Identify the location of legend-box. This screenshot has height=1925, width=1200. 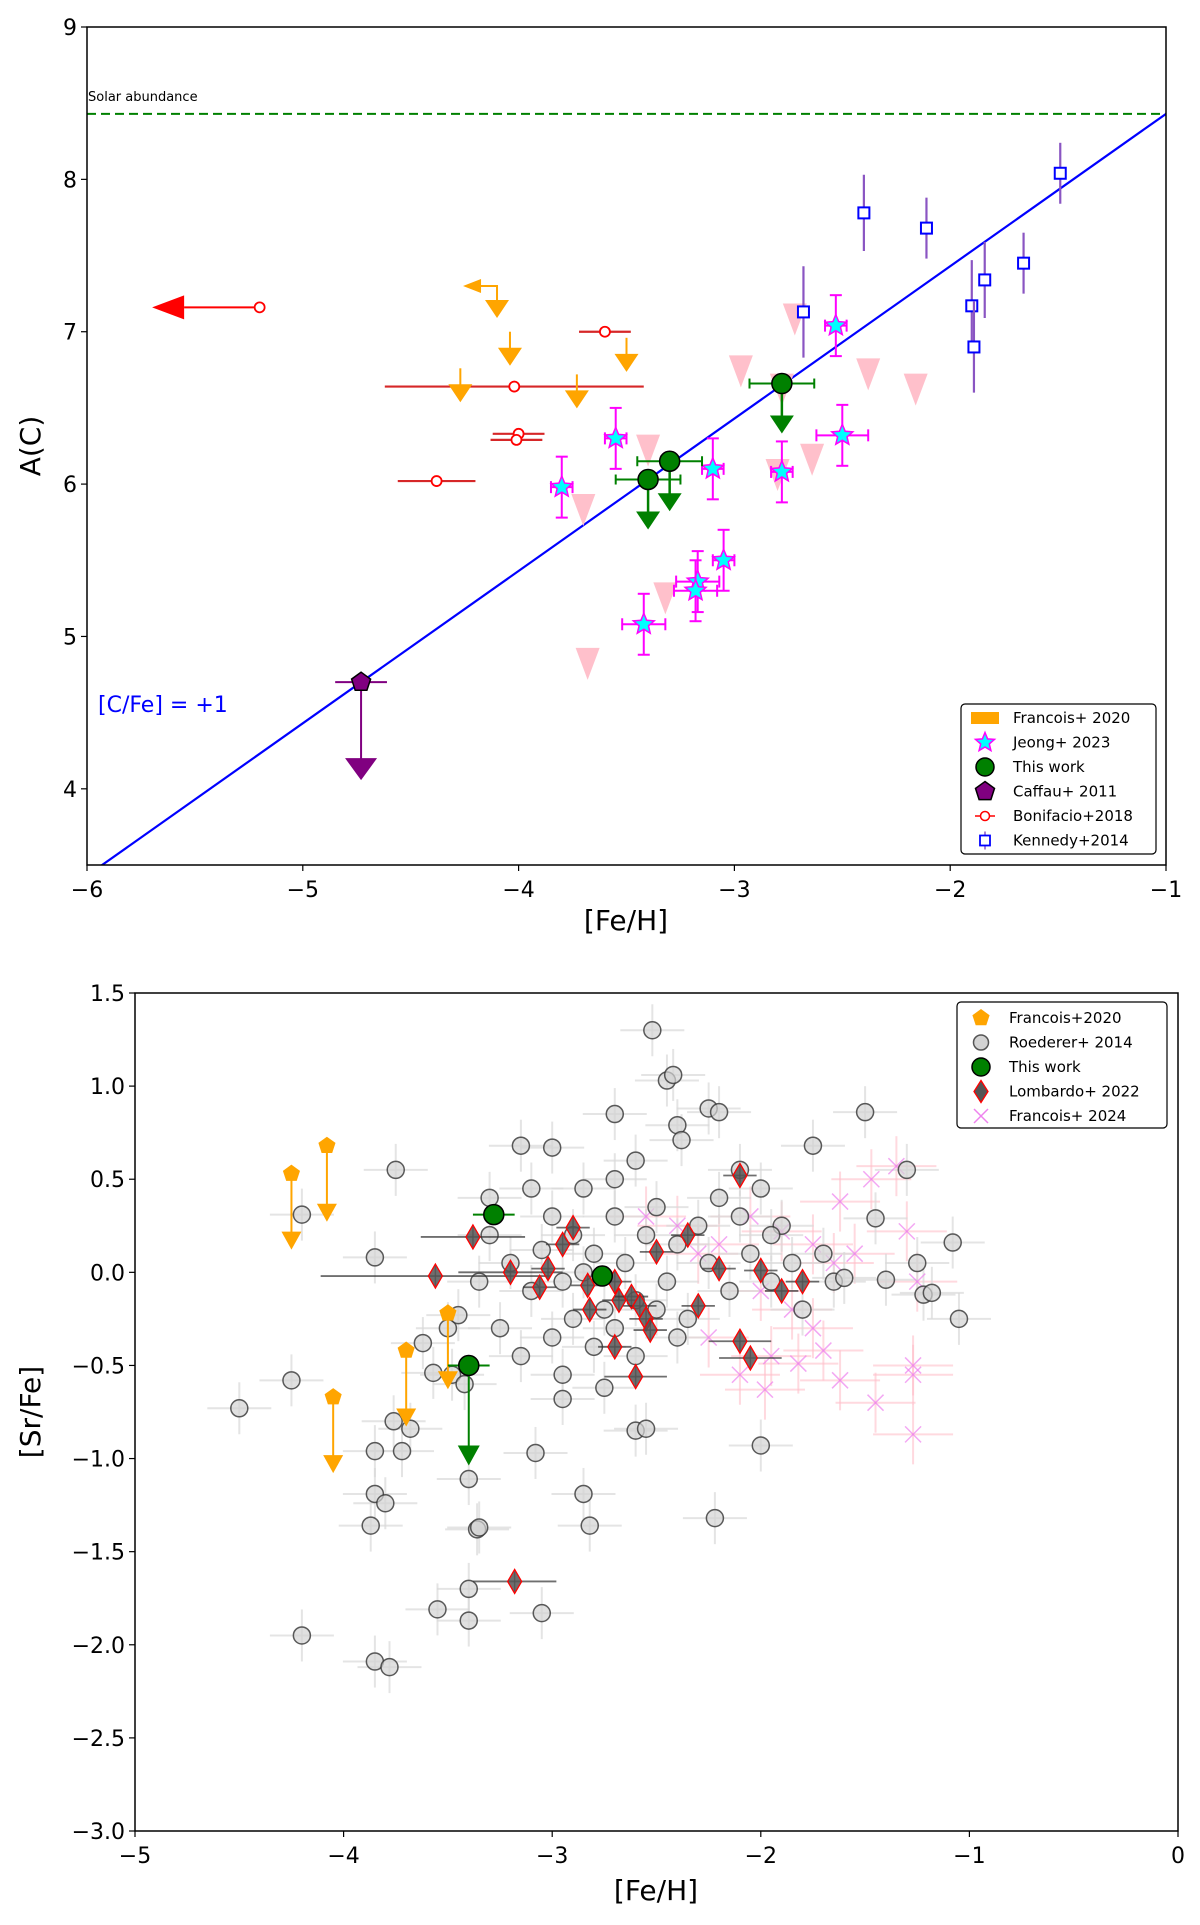
(1058, 779).